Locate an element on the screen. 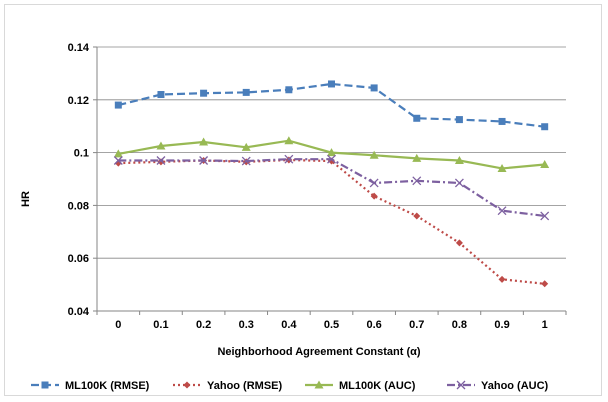  legend-item: Yahoo (AUC) is located at coordinates (498, 386).